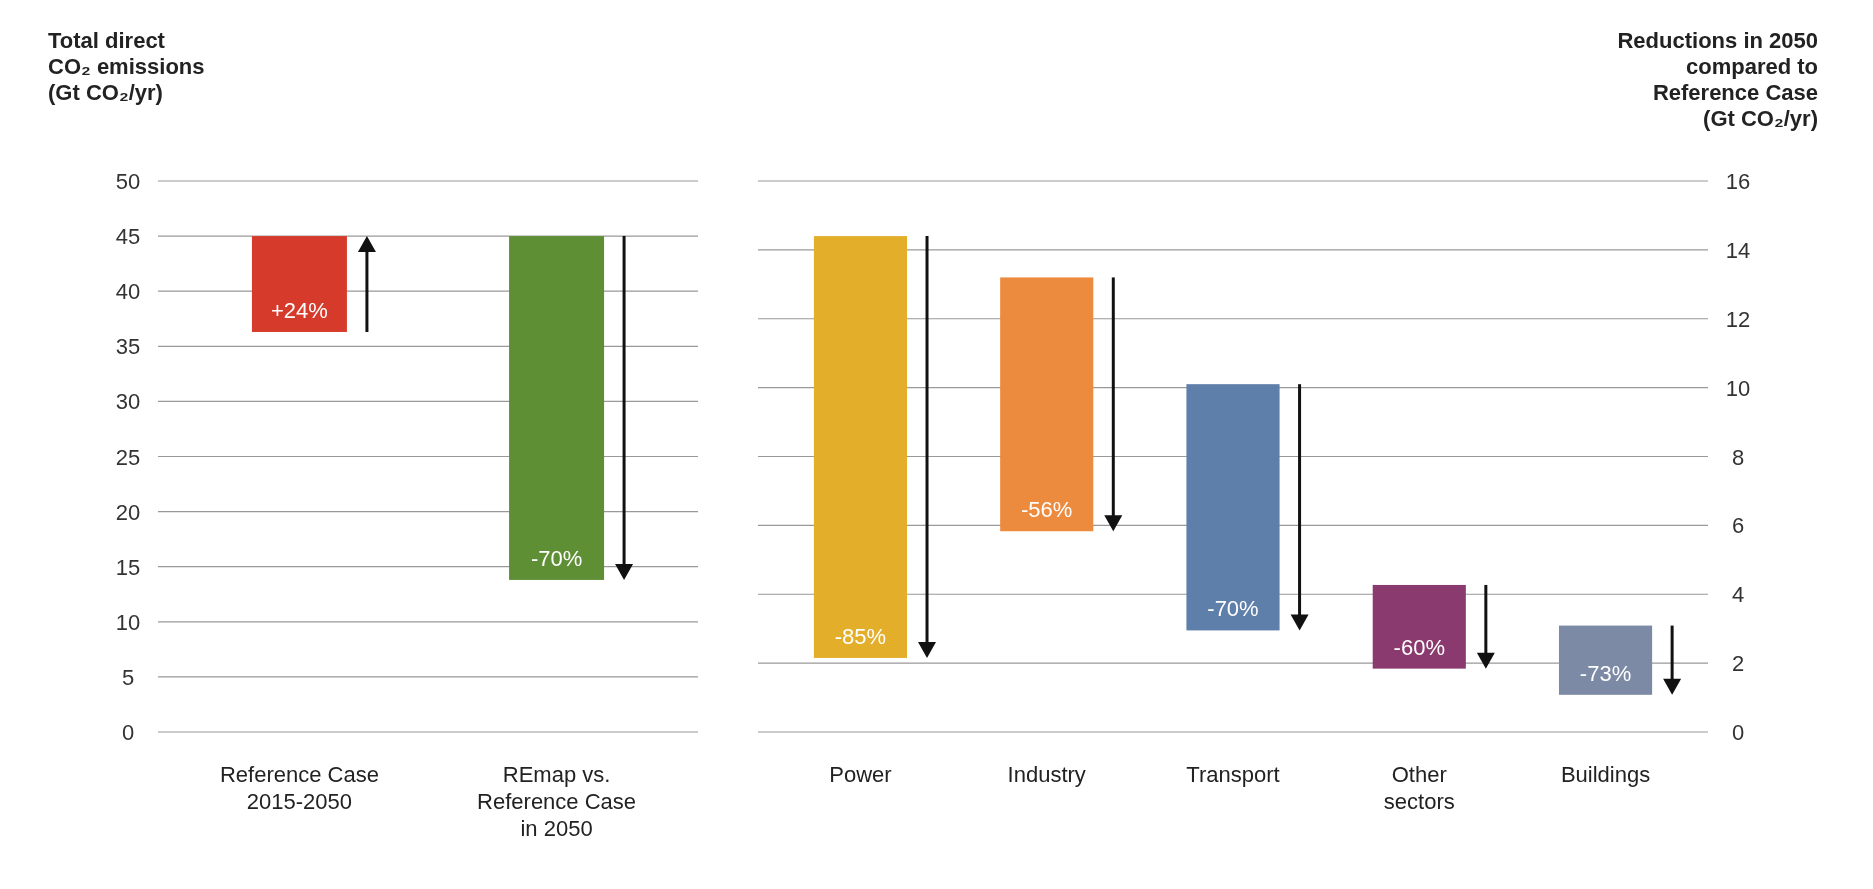 This screenshot has height=889, width=1873. I want to click on y-tick-label: 6, so click(1738, 526).